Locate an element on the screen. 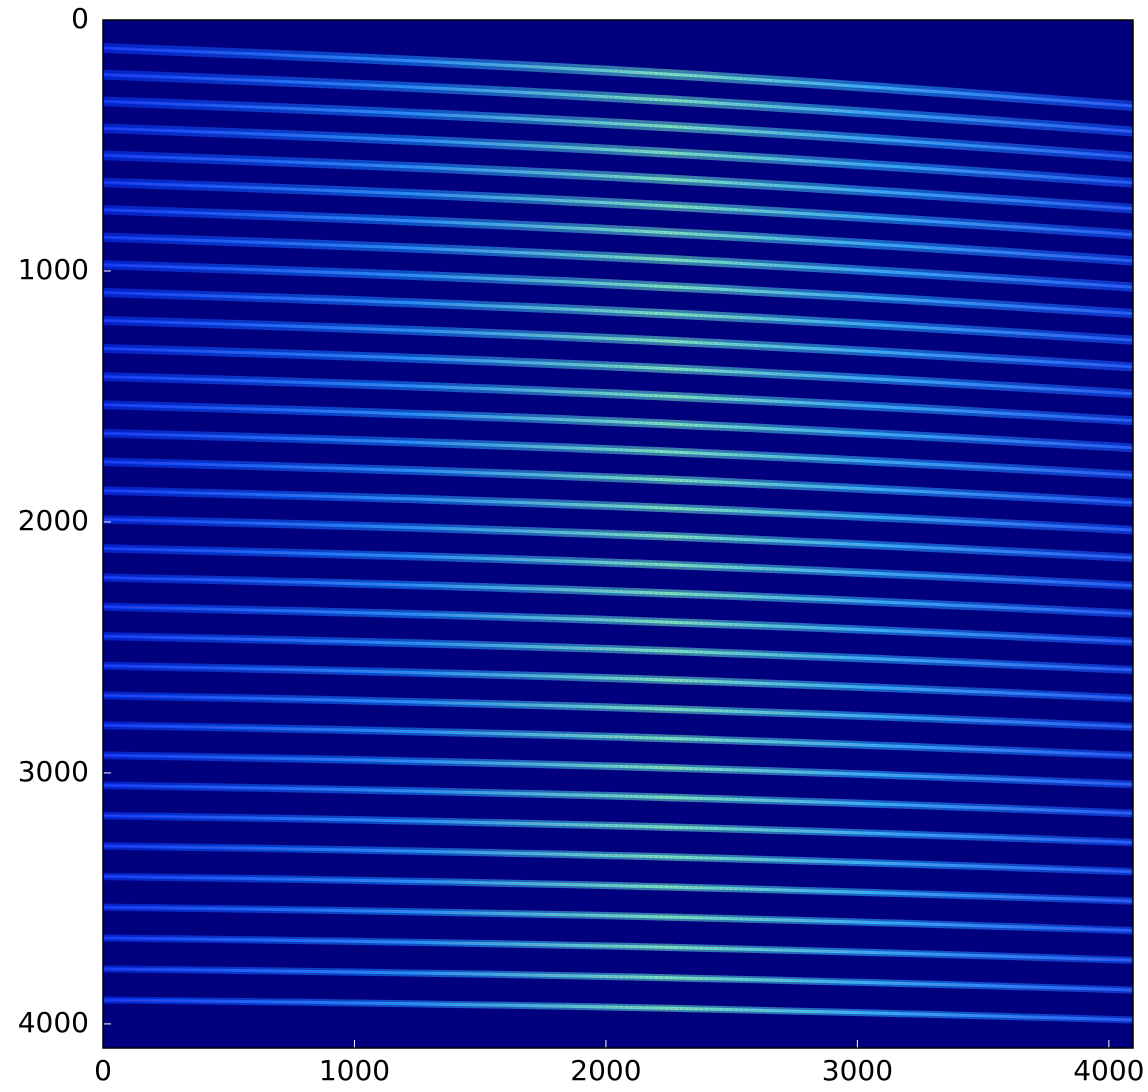  x-tick-label: 2000 is located at coordinates (605, 1070).